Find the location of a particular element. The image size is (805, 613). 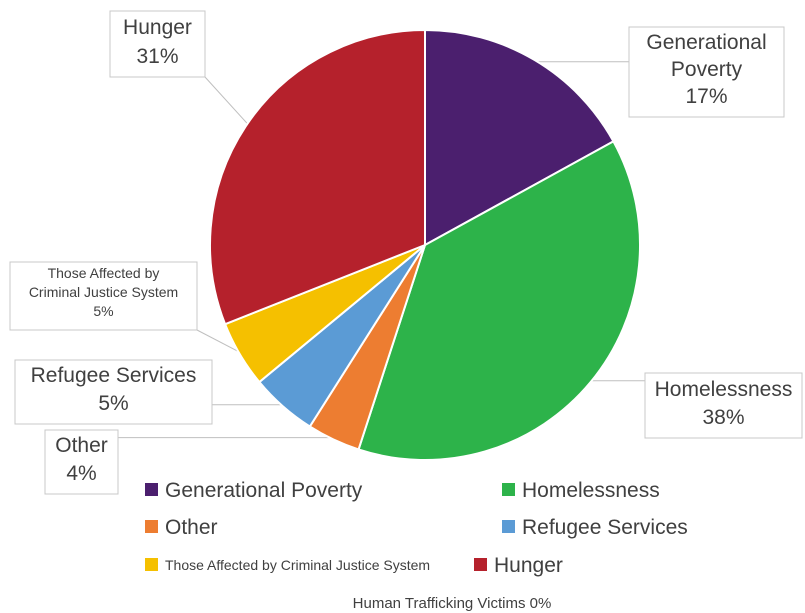

callout-generational-poverty-text-2: Poverty is located at coordinates (707, 69).